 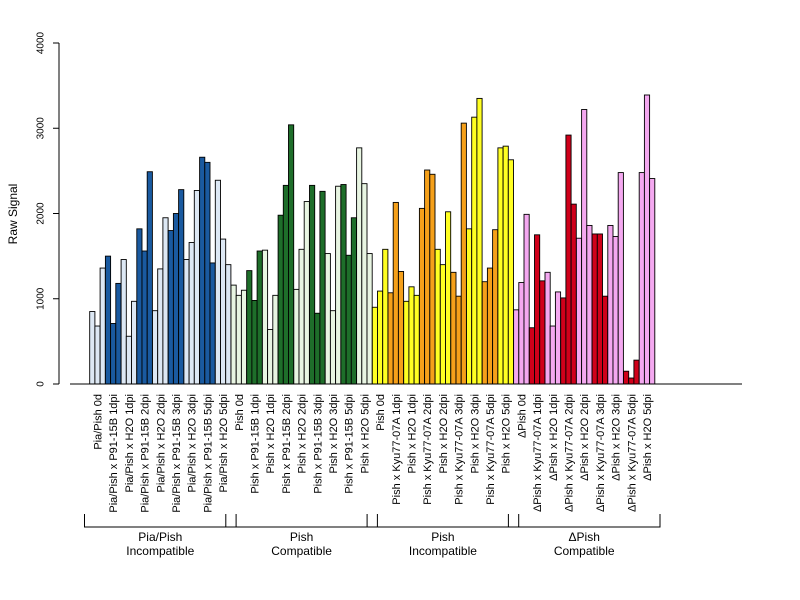 What do you see at coordinates (13, 214) in the screenshot?
I see `y-axis-label: Raw Signal` at bounding box center [13, 214].